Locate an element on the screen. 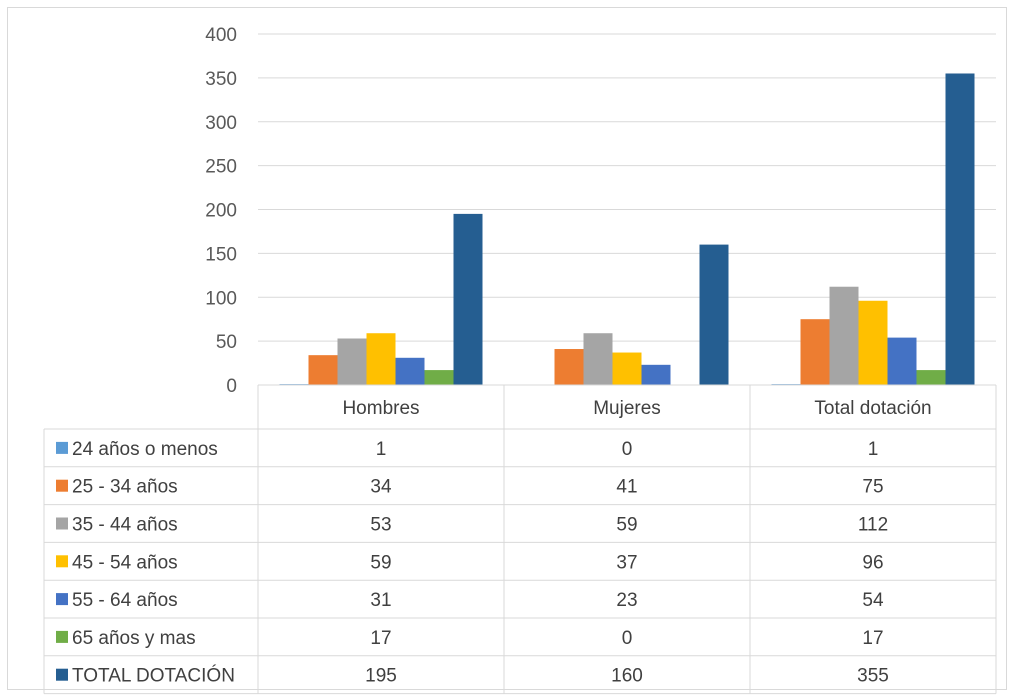 The height and width of the screenshot is (698, 1014). series-label: 35 - 44 años is located at coordinates (125, 525).